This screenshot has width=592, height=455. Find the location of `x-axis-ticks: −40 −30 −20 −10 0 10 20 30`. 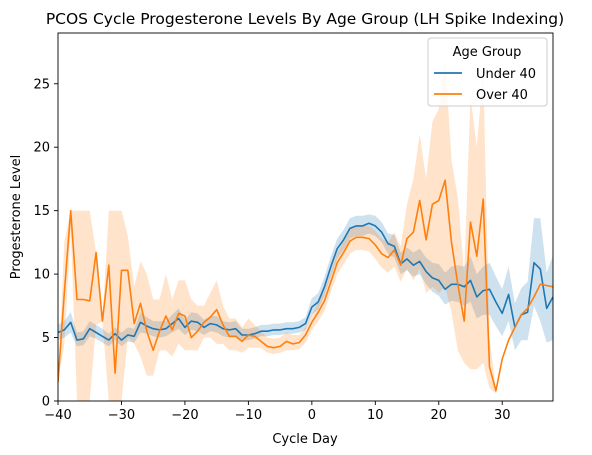

x-axis-ticks: −40 −30 −20 −10 0 10 20 30 is located at coordinates (277, 412).